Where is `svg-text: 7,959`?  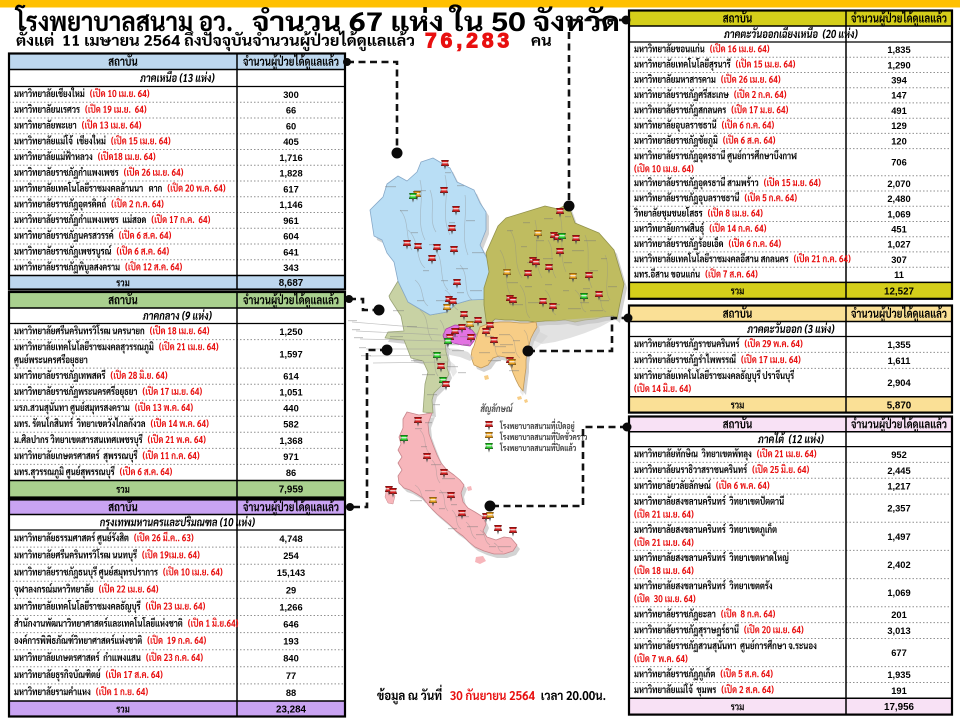 svg-text: 7,959 is located at coordinates (291, 490).